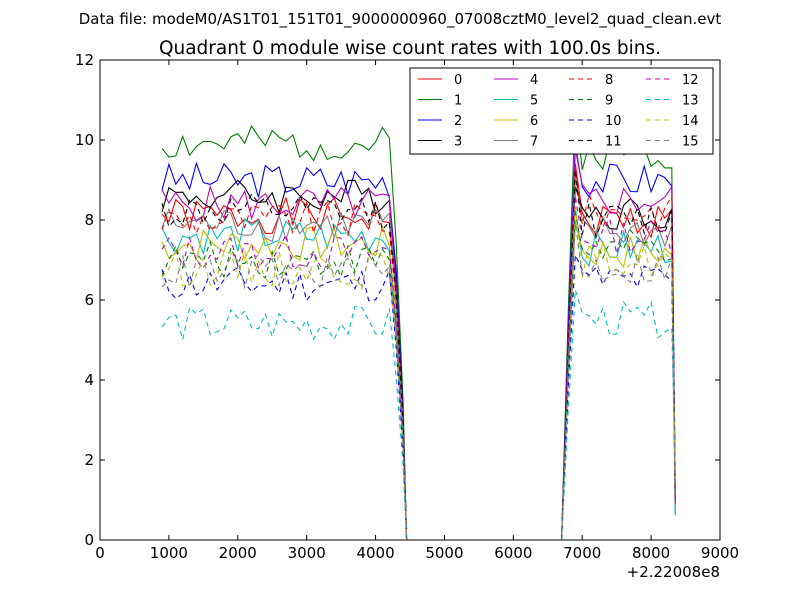 The height and width of the screenshot is (600, 800). I want to click on legend-label-7: 7, so click(534, 142).